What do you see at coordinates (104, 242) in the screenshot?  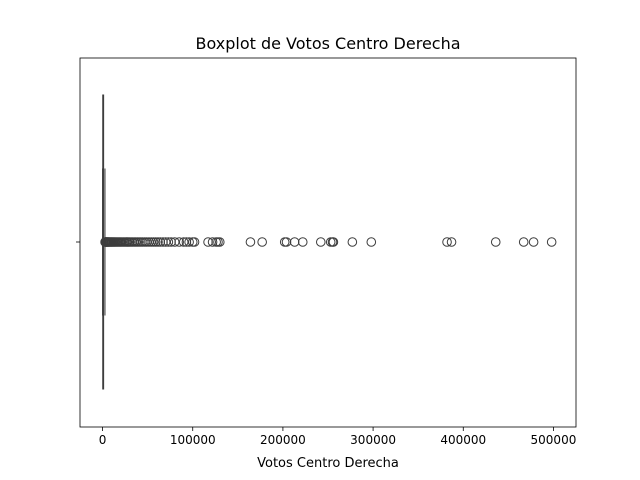 I see `box-group` at bounding box center [104, 242].